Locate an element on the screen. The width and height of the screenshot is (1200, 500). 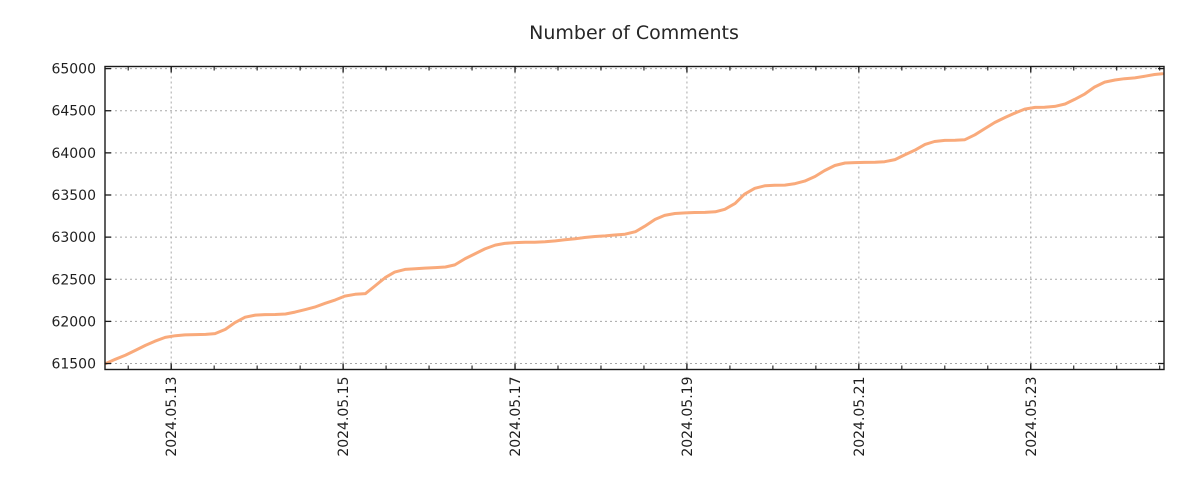
y-axis-tick-label: 63000 is located at coordinates (73, 238).